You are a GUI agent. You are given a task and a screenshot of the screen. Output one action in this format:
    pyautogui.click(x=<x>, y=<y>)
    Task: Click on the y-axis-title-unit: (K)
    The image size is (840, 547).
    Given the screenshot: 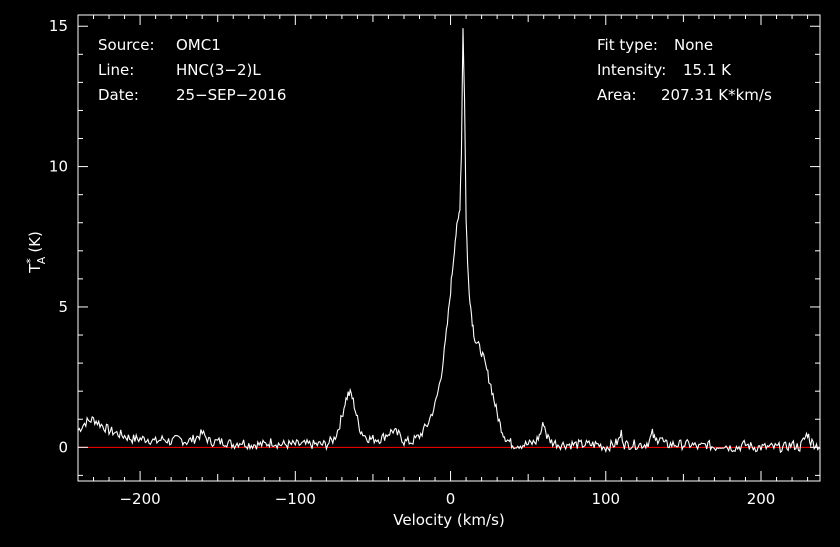 What is the action you would take?
    pyautogui.click(x=35, y=242)
    